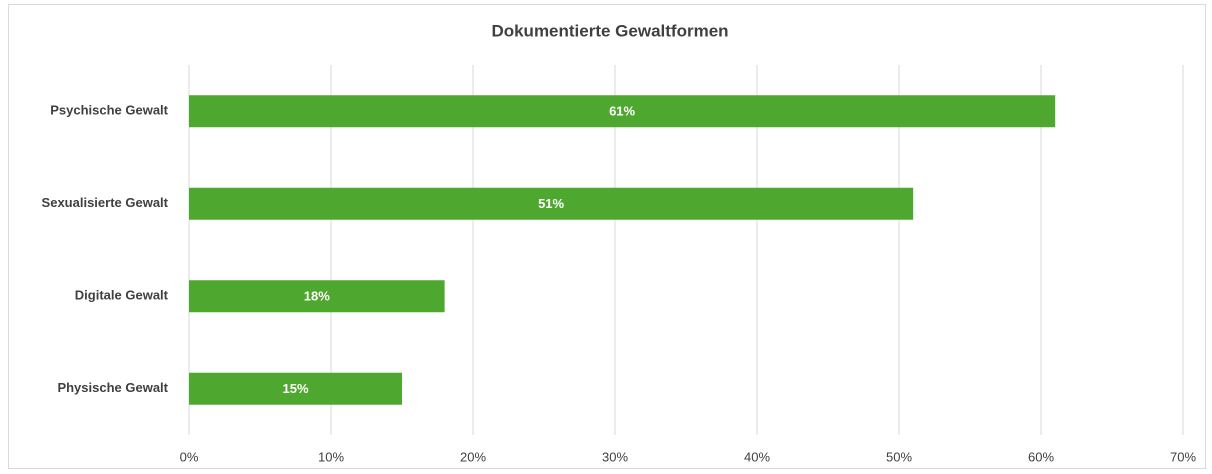 Image resolution: width=1212 pixels, height=474 pixels. I want to click on x-tick-label: 70%, so click(1183, 456).